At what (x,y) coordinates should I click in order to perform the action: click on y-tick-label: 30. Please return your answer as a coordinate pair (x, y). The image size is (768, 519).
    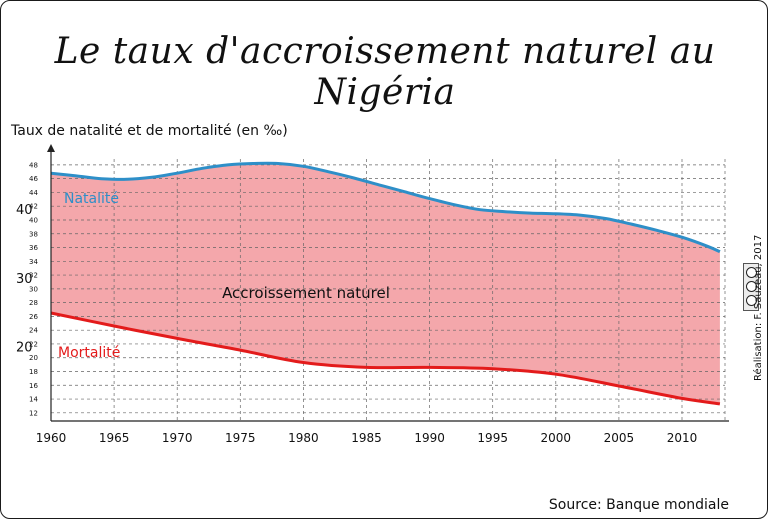
    Looking at the image, I should click on (33, 289).